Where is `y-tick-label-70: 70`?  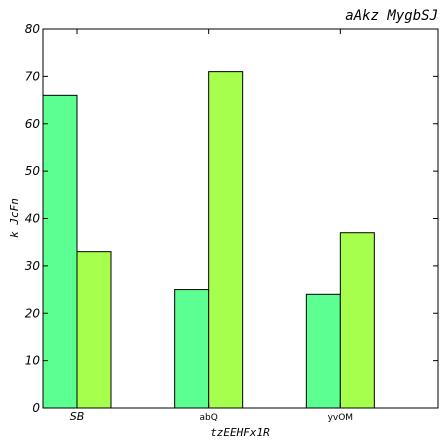
y-tick-label-70: 70 is located at coordinates (33, 76).